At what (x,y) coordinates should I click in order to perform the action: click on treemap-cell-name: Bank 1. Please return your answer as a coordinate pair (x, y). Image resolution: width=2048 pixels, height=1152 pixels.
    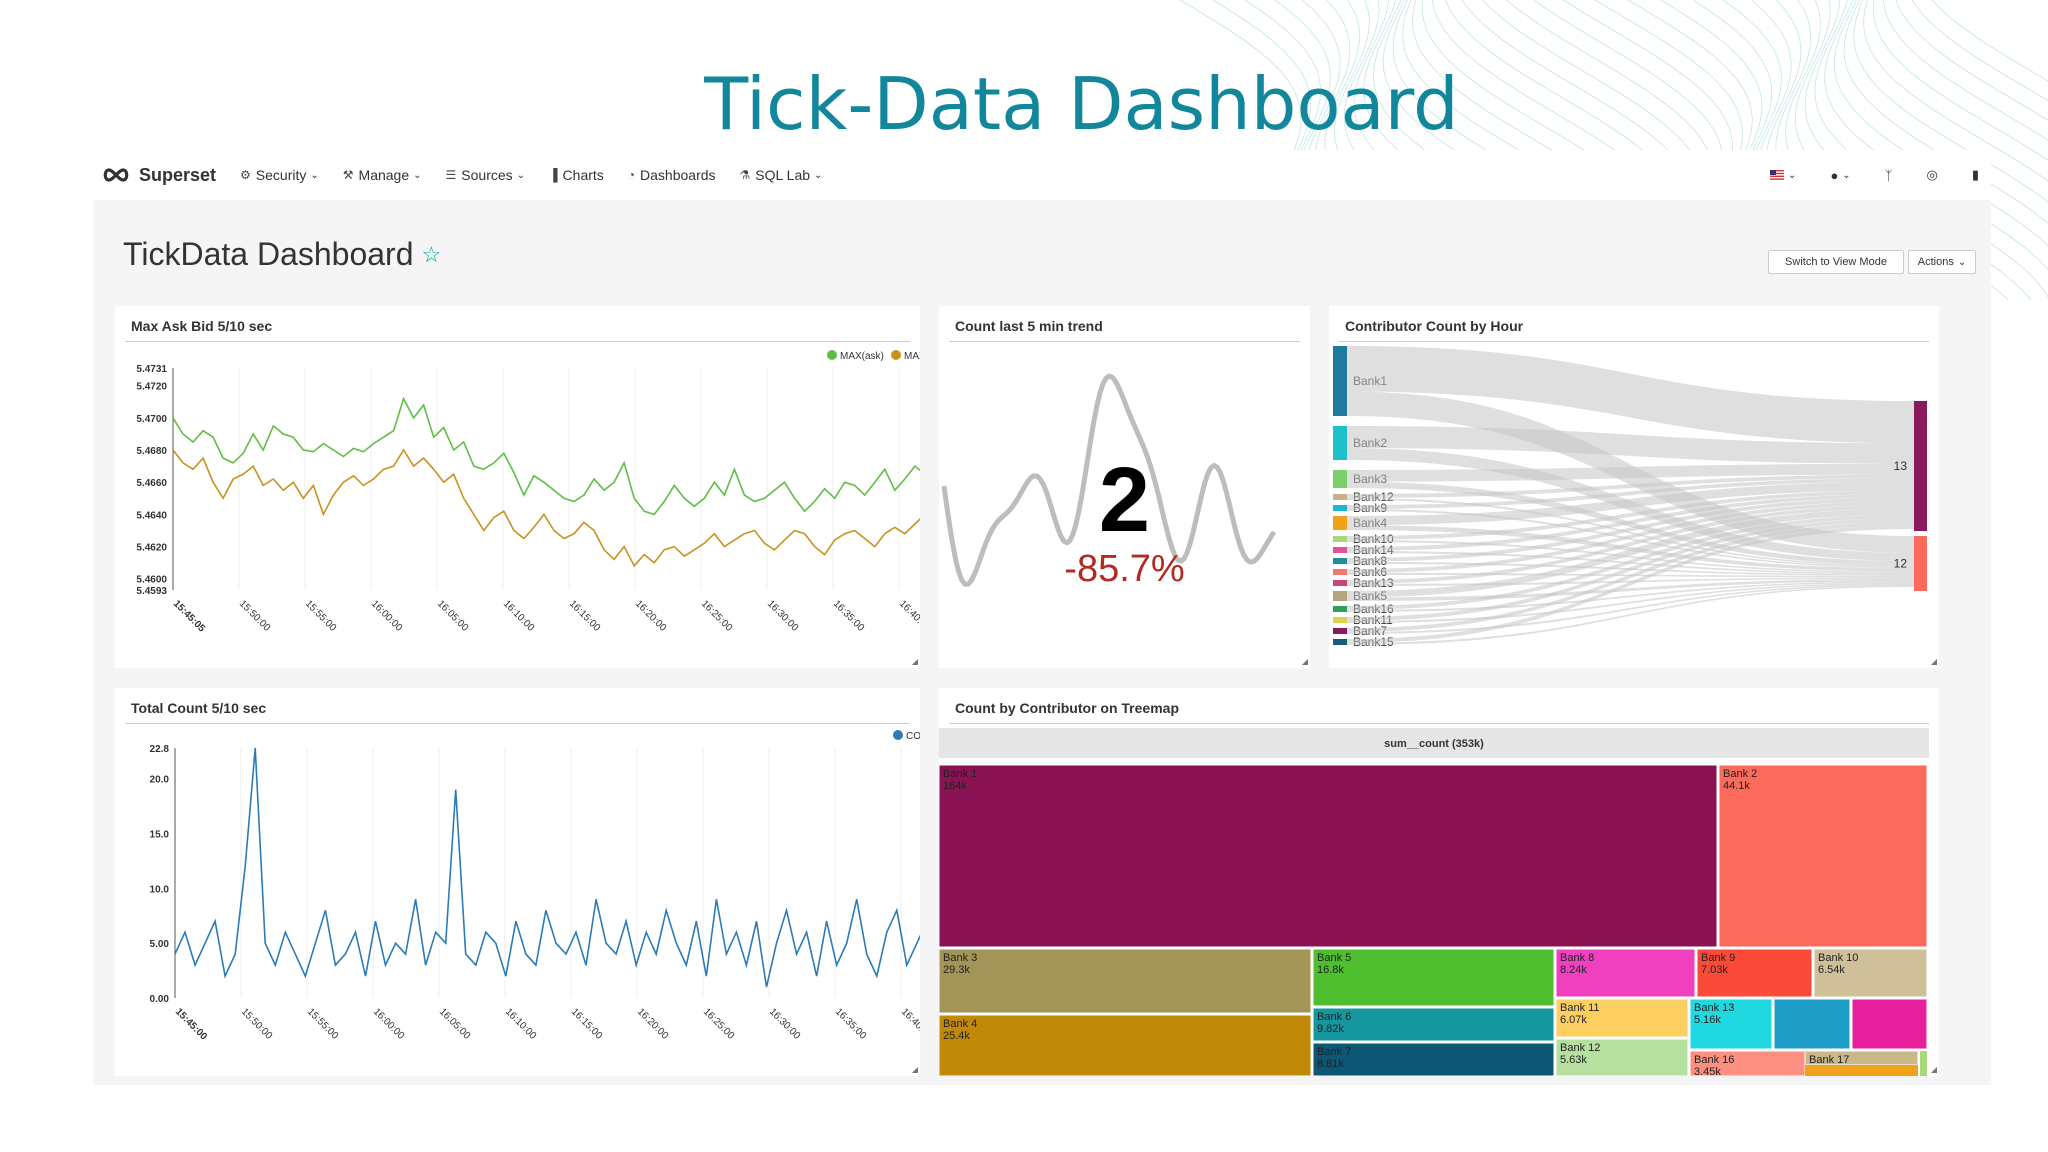
    Looking at the image, I should click on (960, 774).